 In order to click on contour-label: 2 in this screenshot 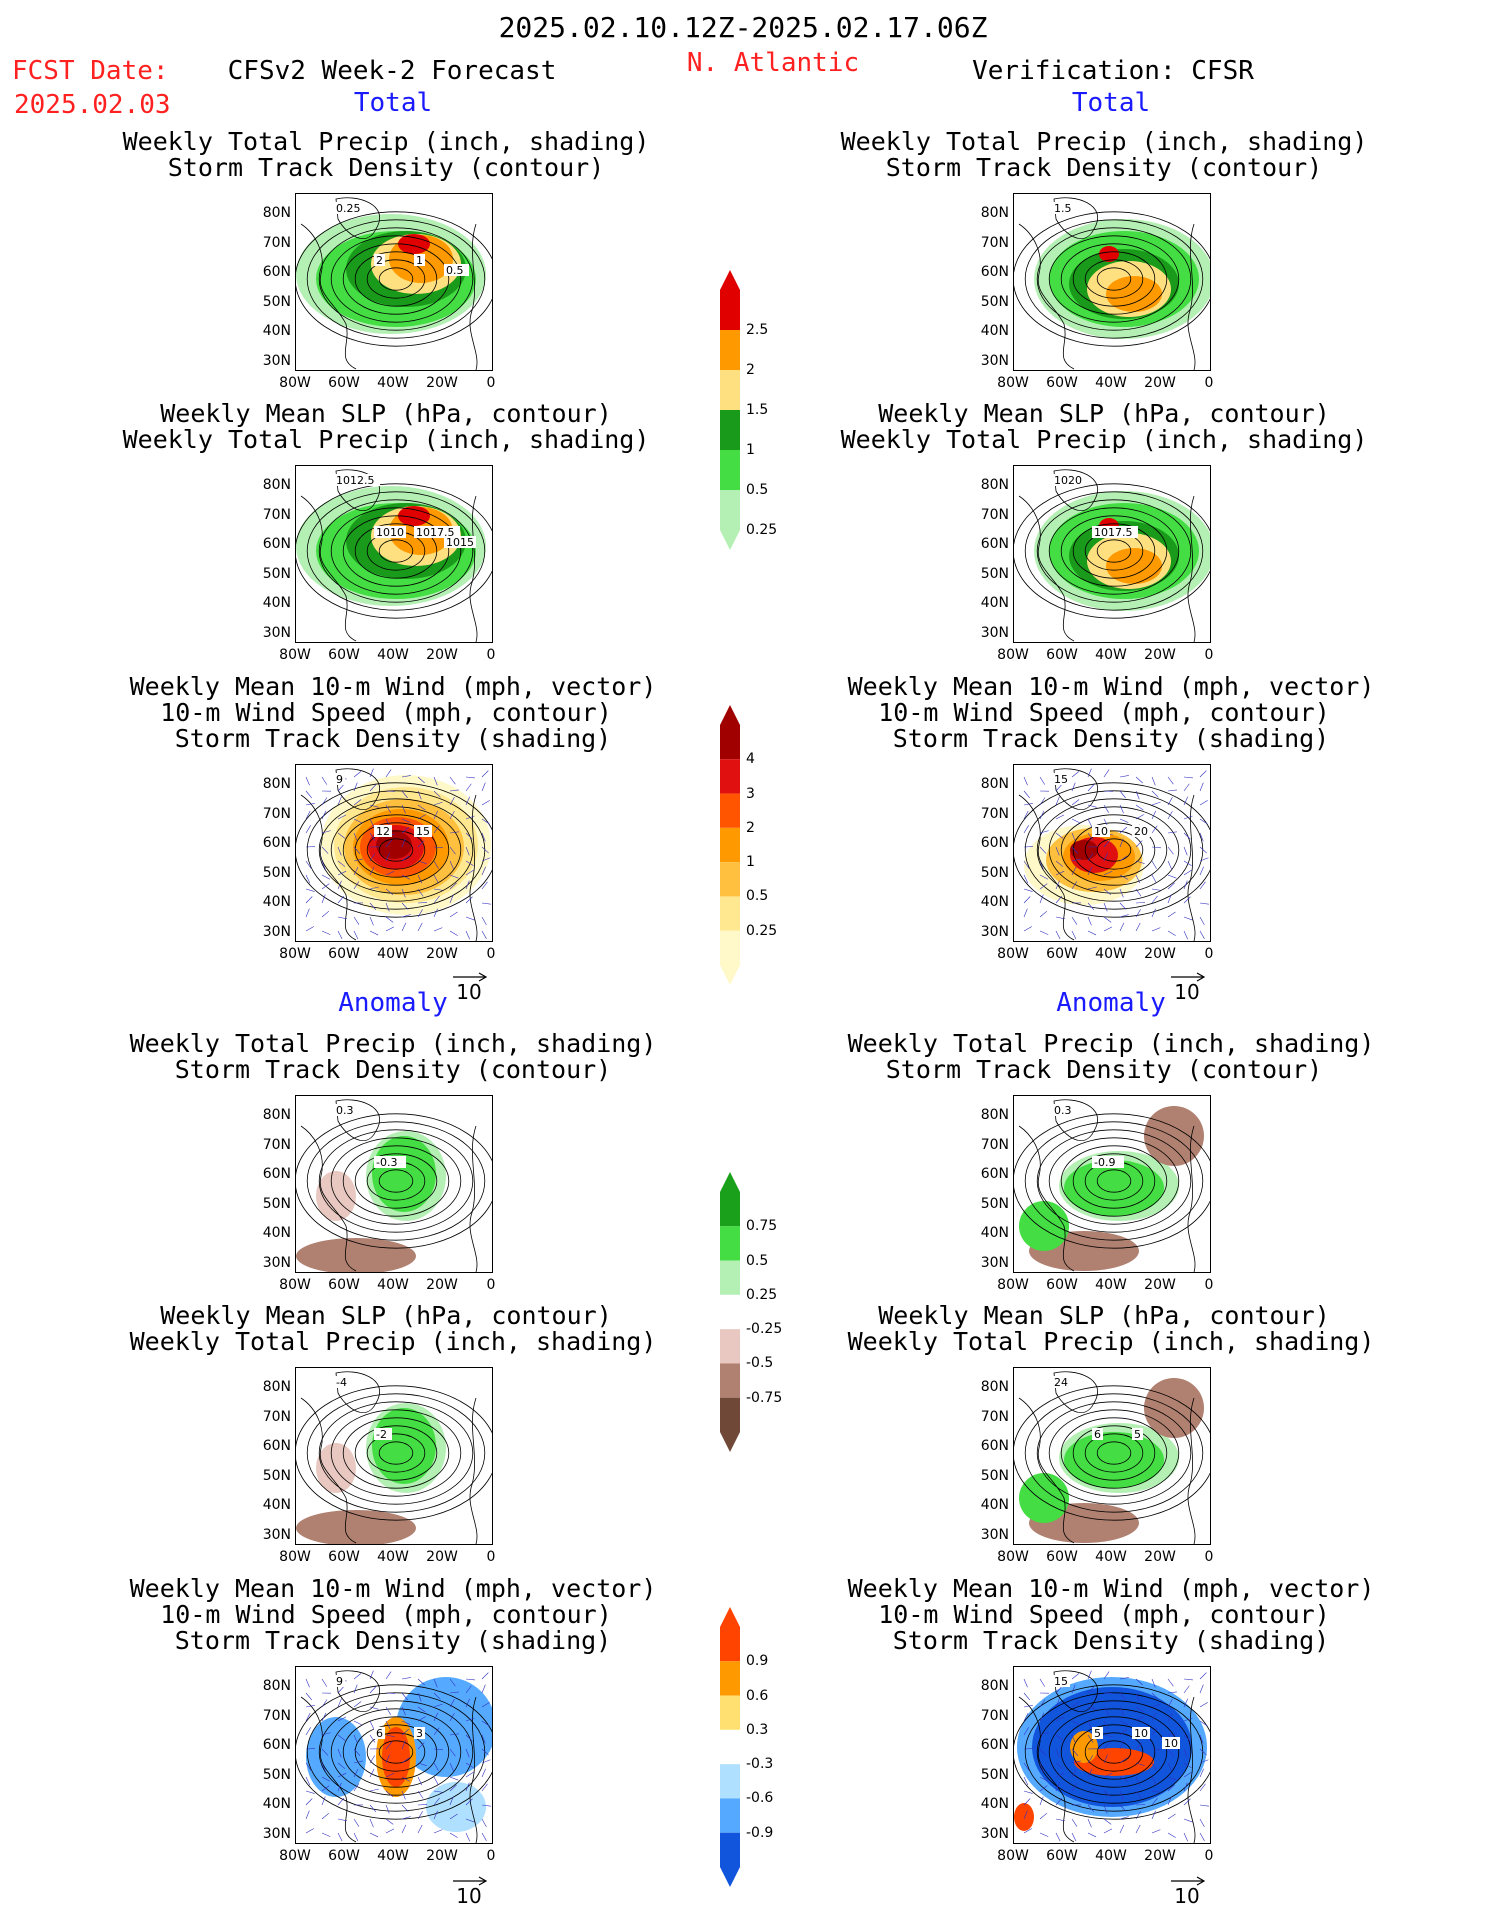, I will do `click(379, 260)`.